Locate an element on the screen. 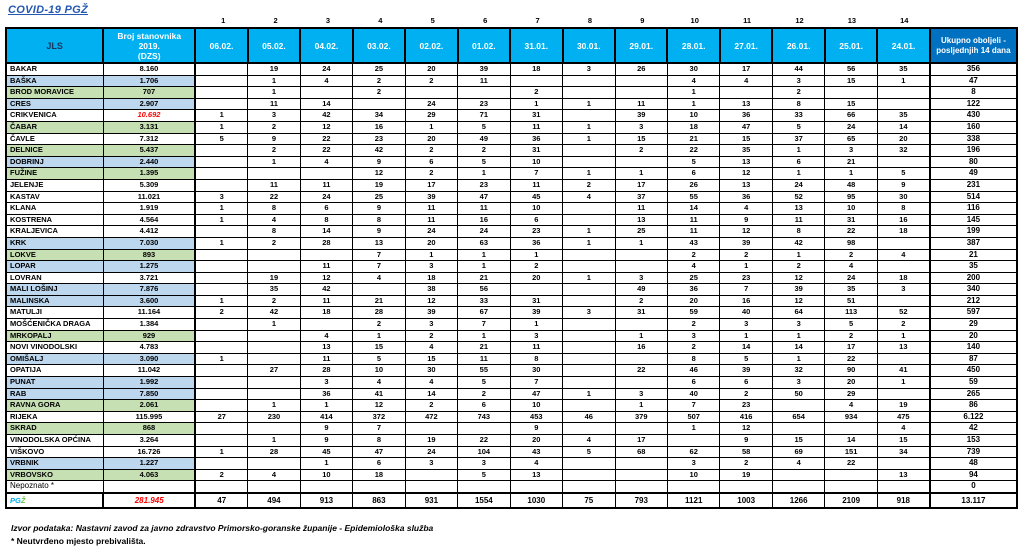  table-row: KOSTRENA 4.564 1 4 8 8 11 16 6 13 11 9 11 31 16 145 is located at coordinates (511, 220).